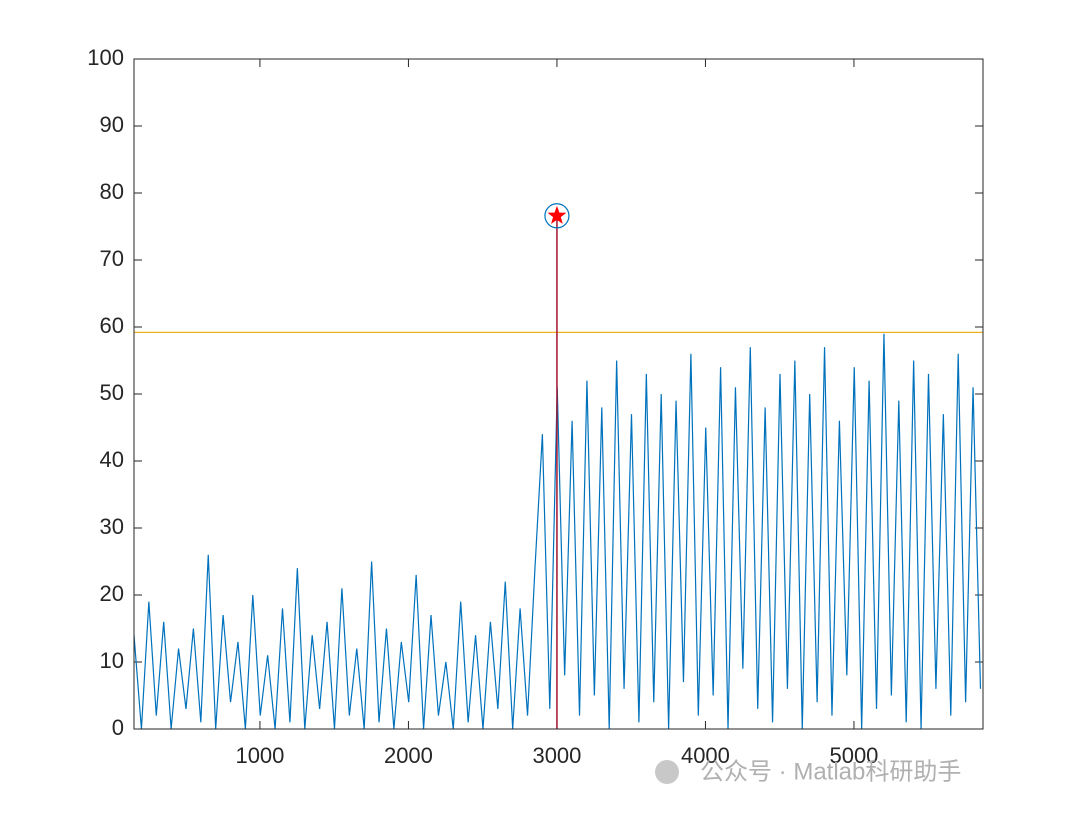 Image resolution: width=1080 pixels, height=815 pixels. Describe the element at coordinates (667, 772) in the screenshot. I see `watermark-icon` at that location.